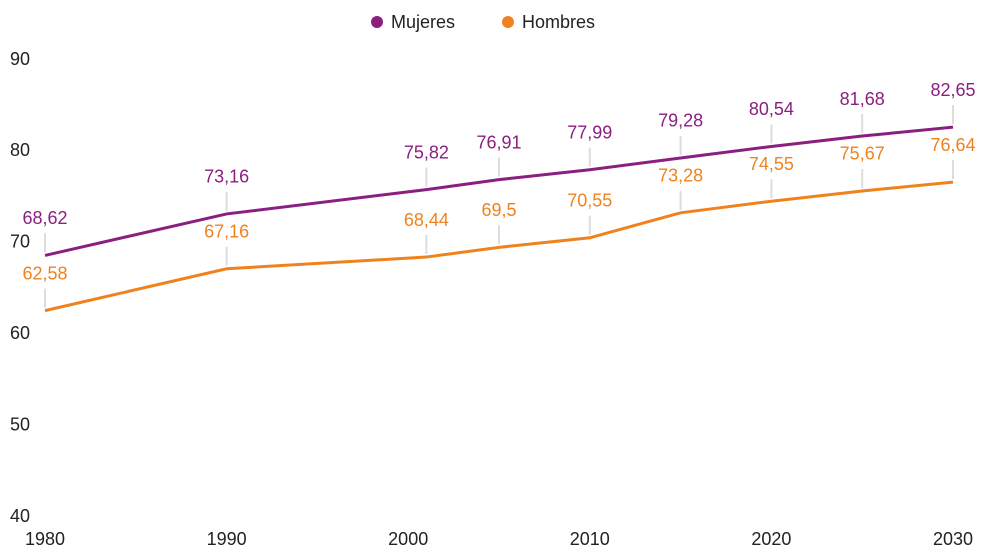 The image size is (983, 550). I want to click on data-label: 68,44, so click(426, 220).